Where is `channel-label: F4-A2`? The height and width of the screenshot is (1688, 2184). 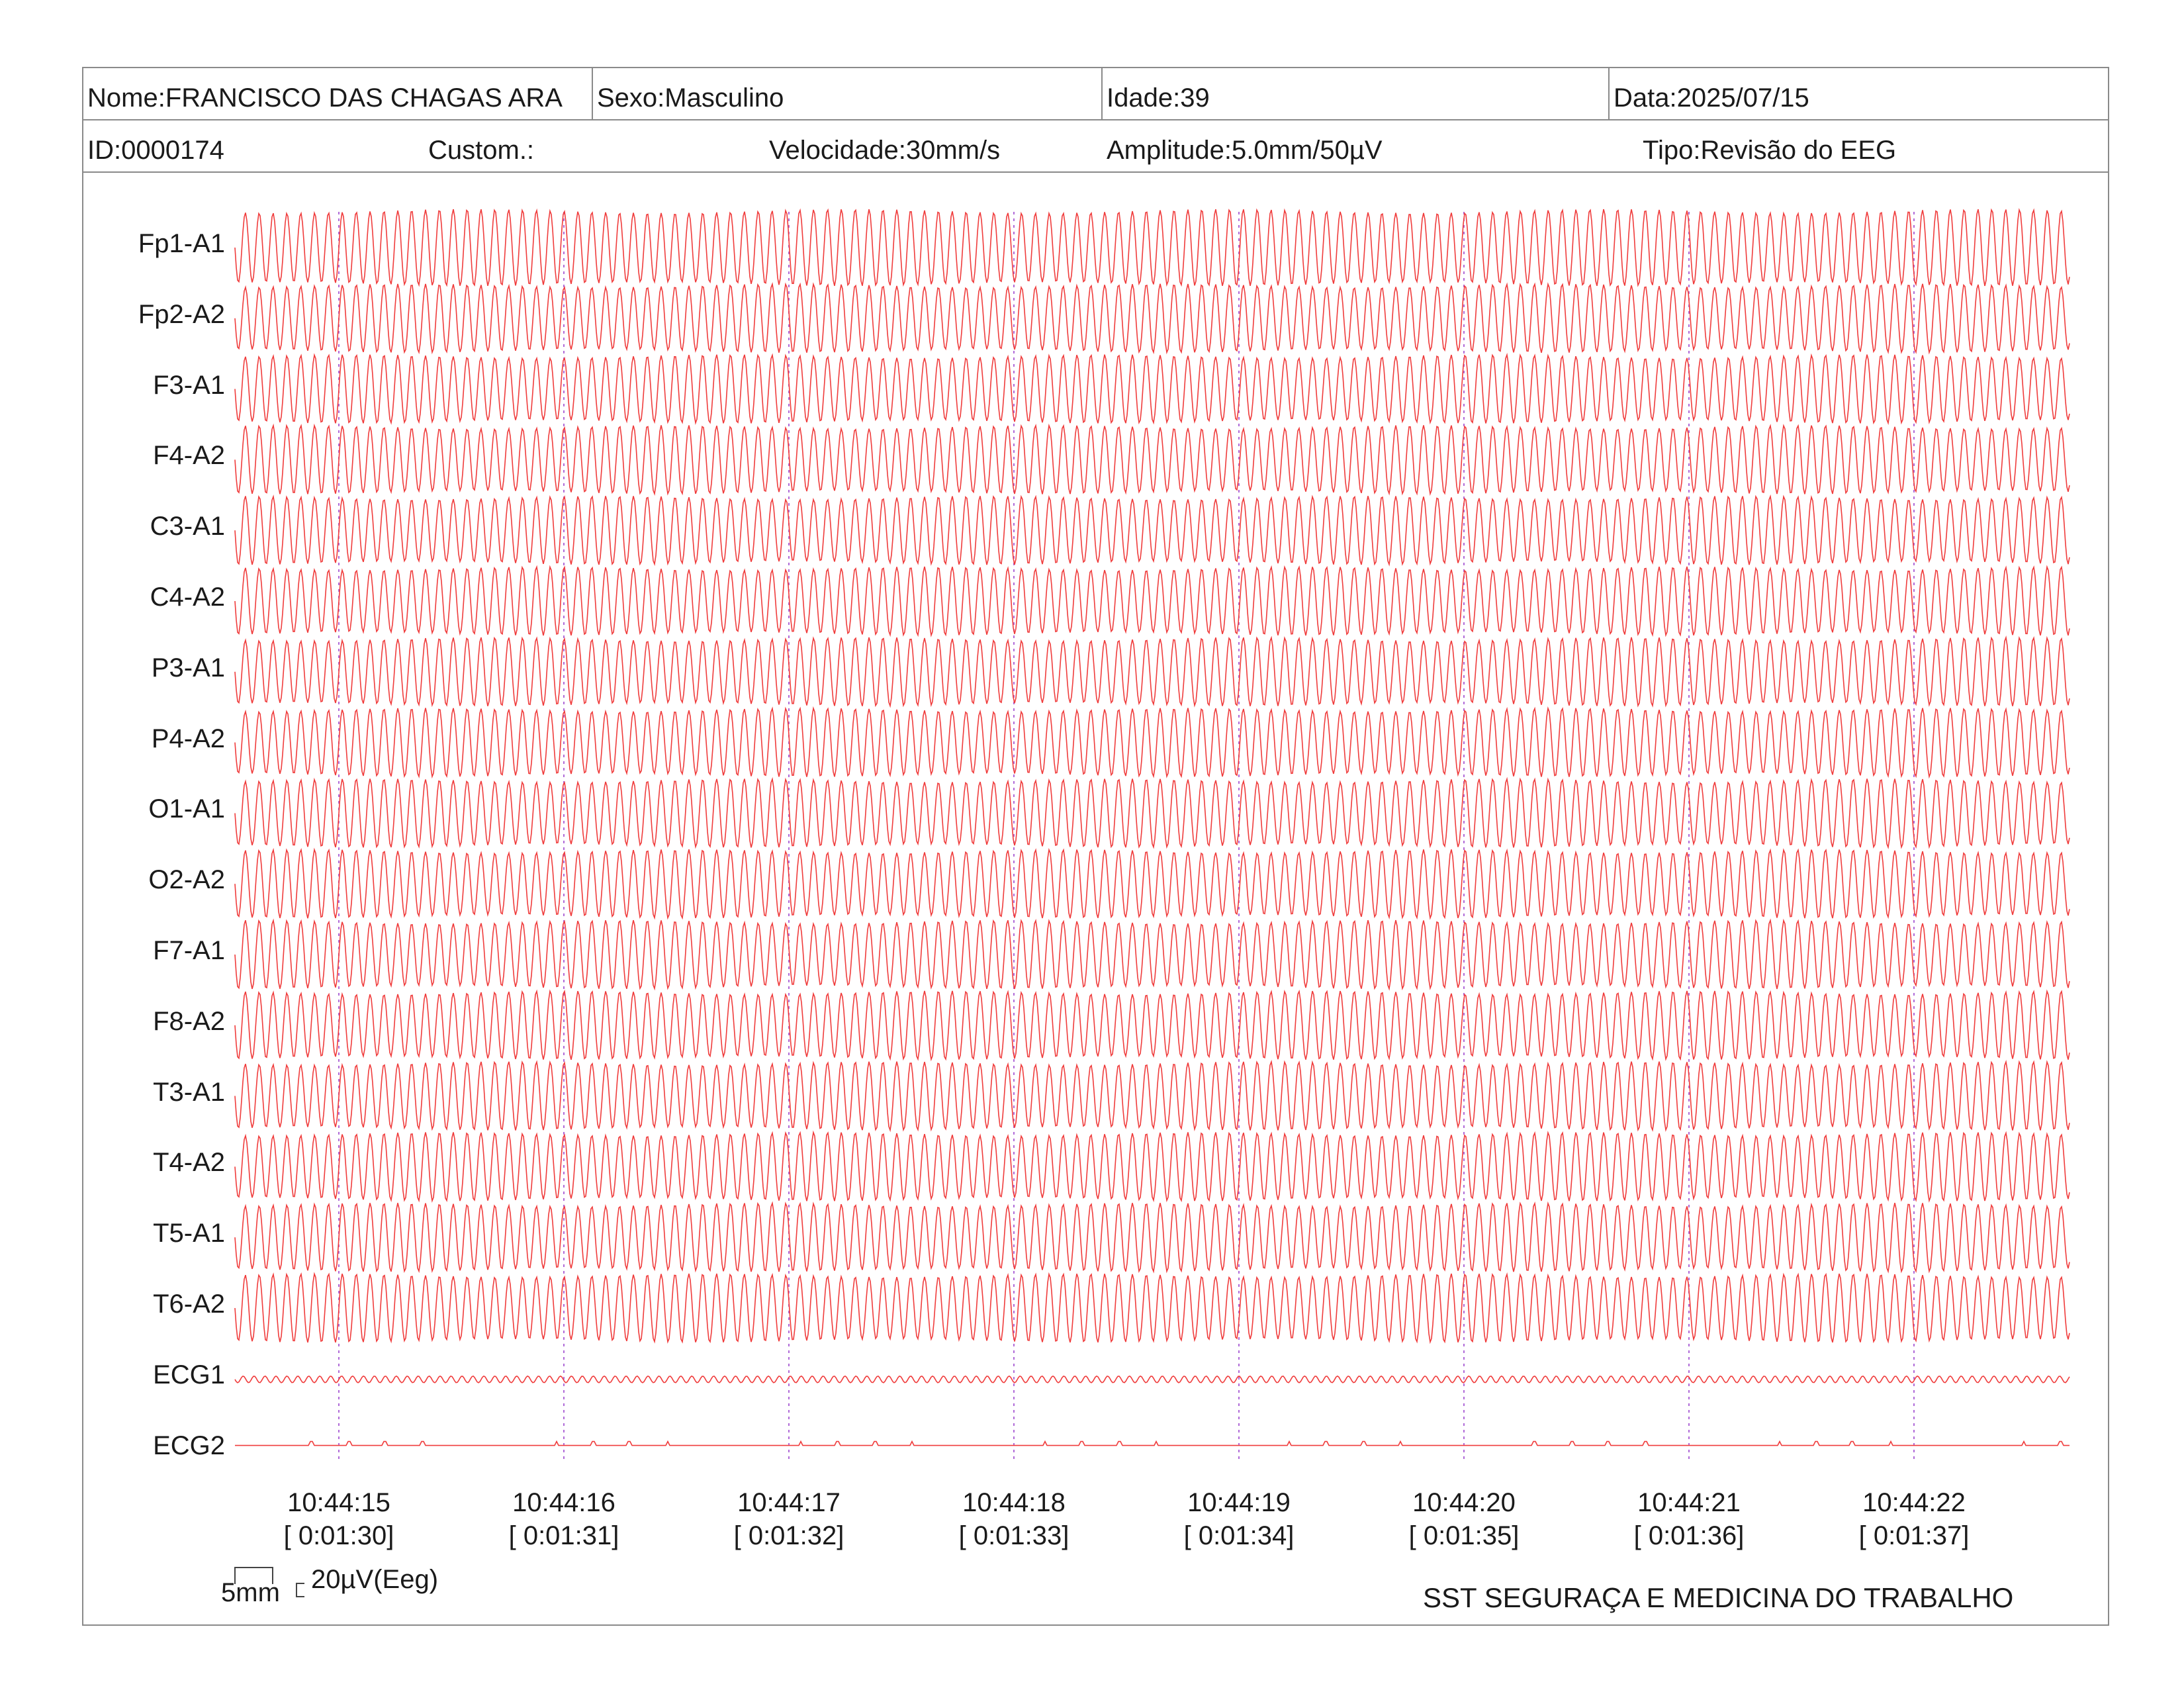 channel-label: F4-A2 is located at coordinates (189, 456).